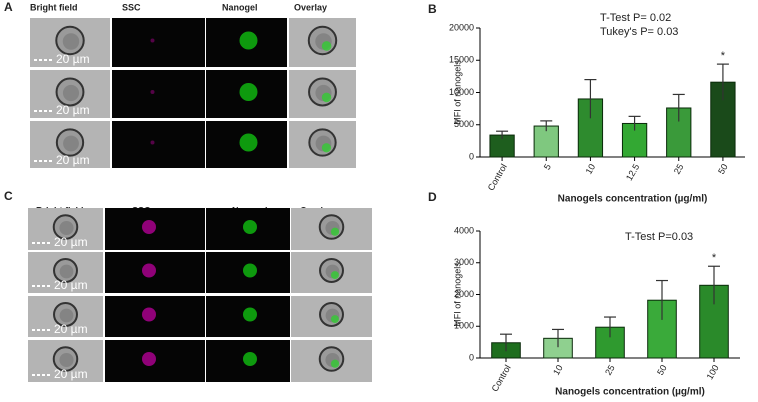  I want to click on annotation: Tukey's P= 0.03, so click(639, 32).